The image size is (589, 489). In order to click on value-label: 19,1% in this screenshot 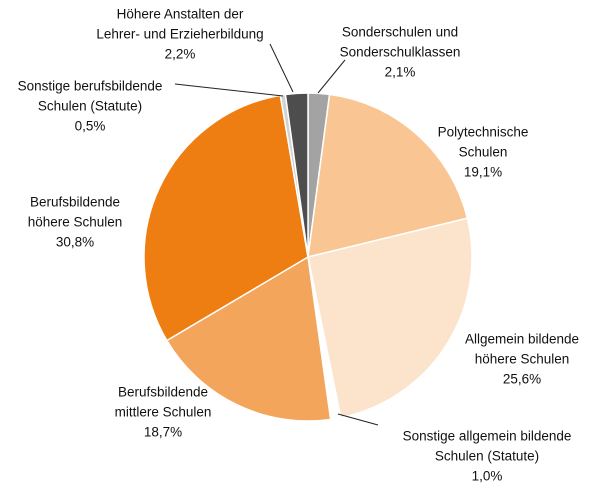, I will do `click(483, 172)`.